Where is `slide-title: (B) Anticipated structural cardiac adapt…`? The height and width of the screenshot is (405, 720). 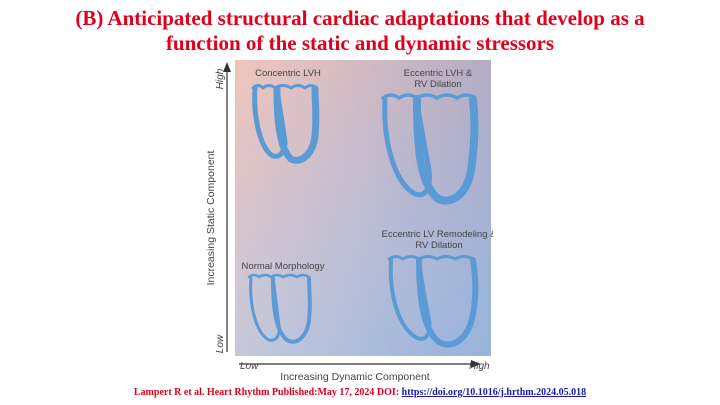 slide-title: (B) Anticipated structural cardiac adapt… is located at coordinates (360, 31).